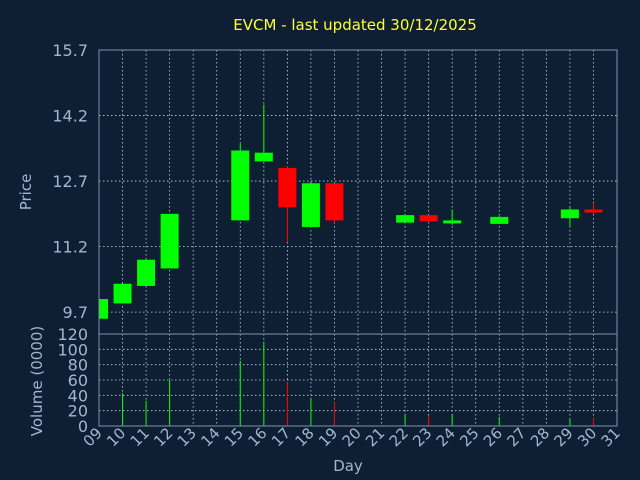  I want to click on x-tick-label: 13, so click(187, 437).